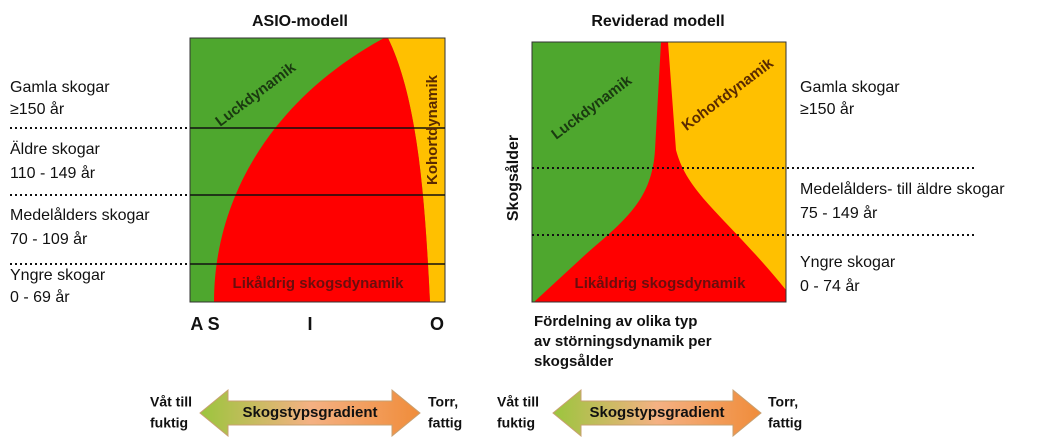 The image size is (1059, 437). What do you see at coordinates (615, 321) in the screenshot?
I see `caption: Fördelning av olika typ` at bounding box center [615, 321].